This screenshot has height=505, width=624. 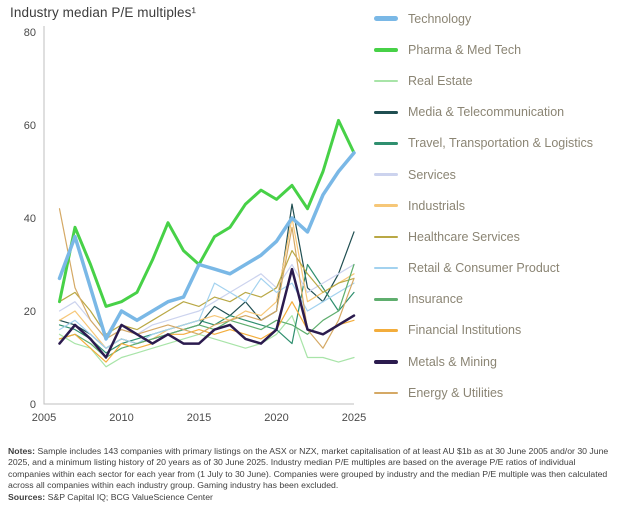 I want to click on legend-item-pharma-med-tech: Pharma & Med Tech, so click(x=483, y=49).